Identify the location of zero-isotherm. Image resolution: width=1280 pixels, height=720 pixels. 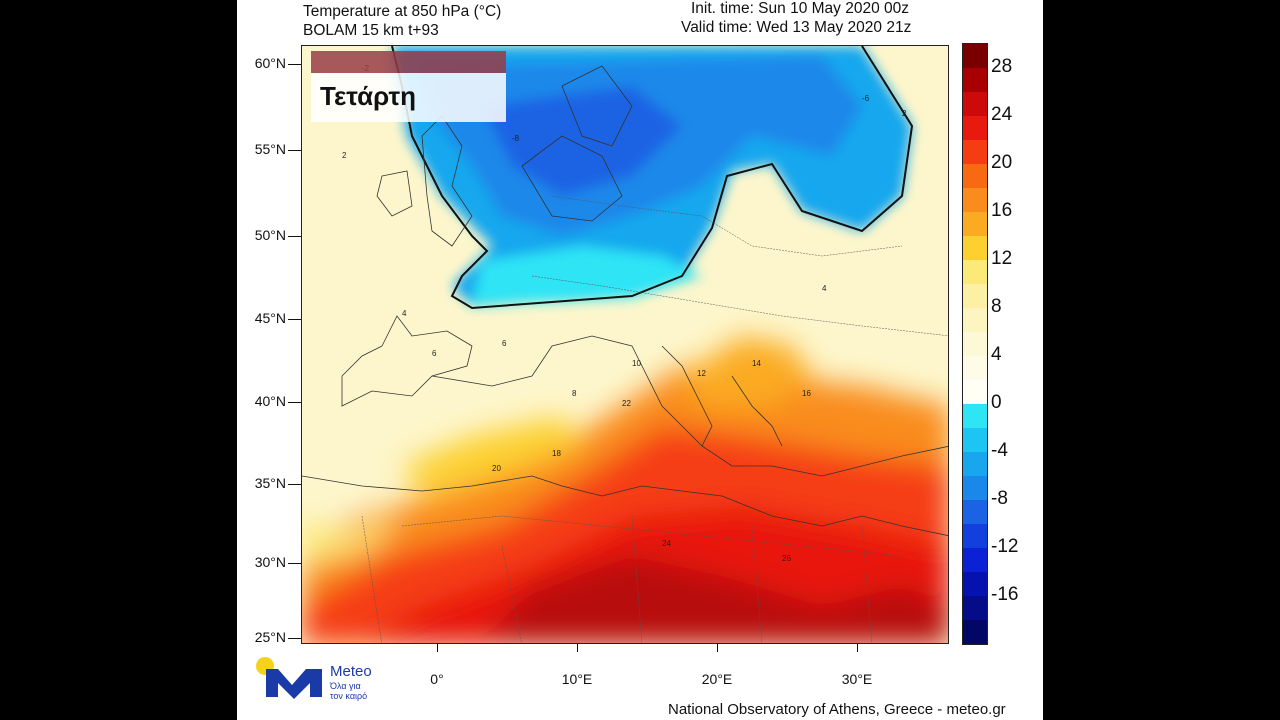
(652, 178).